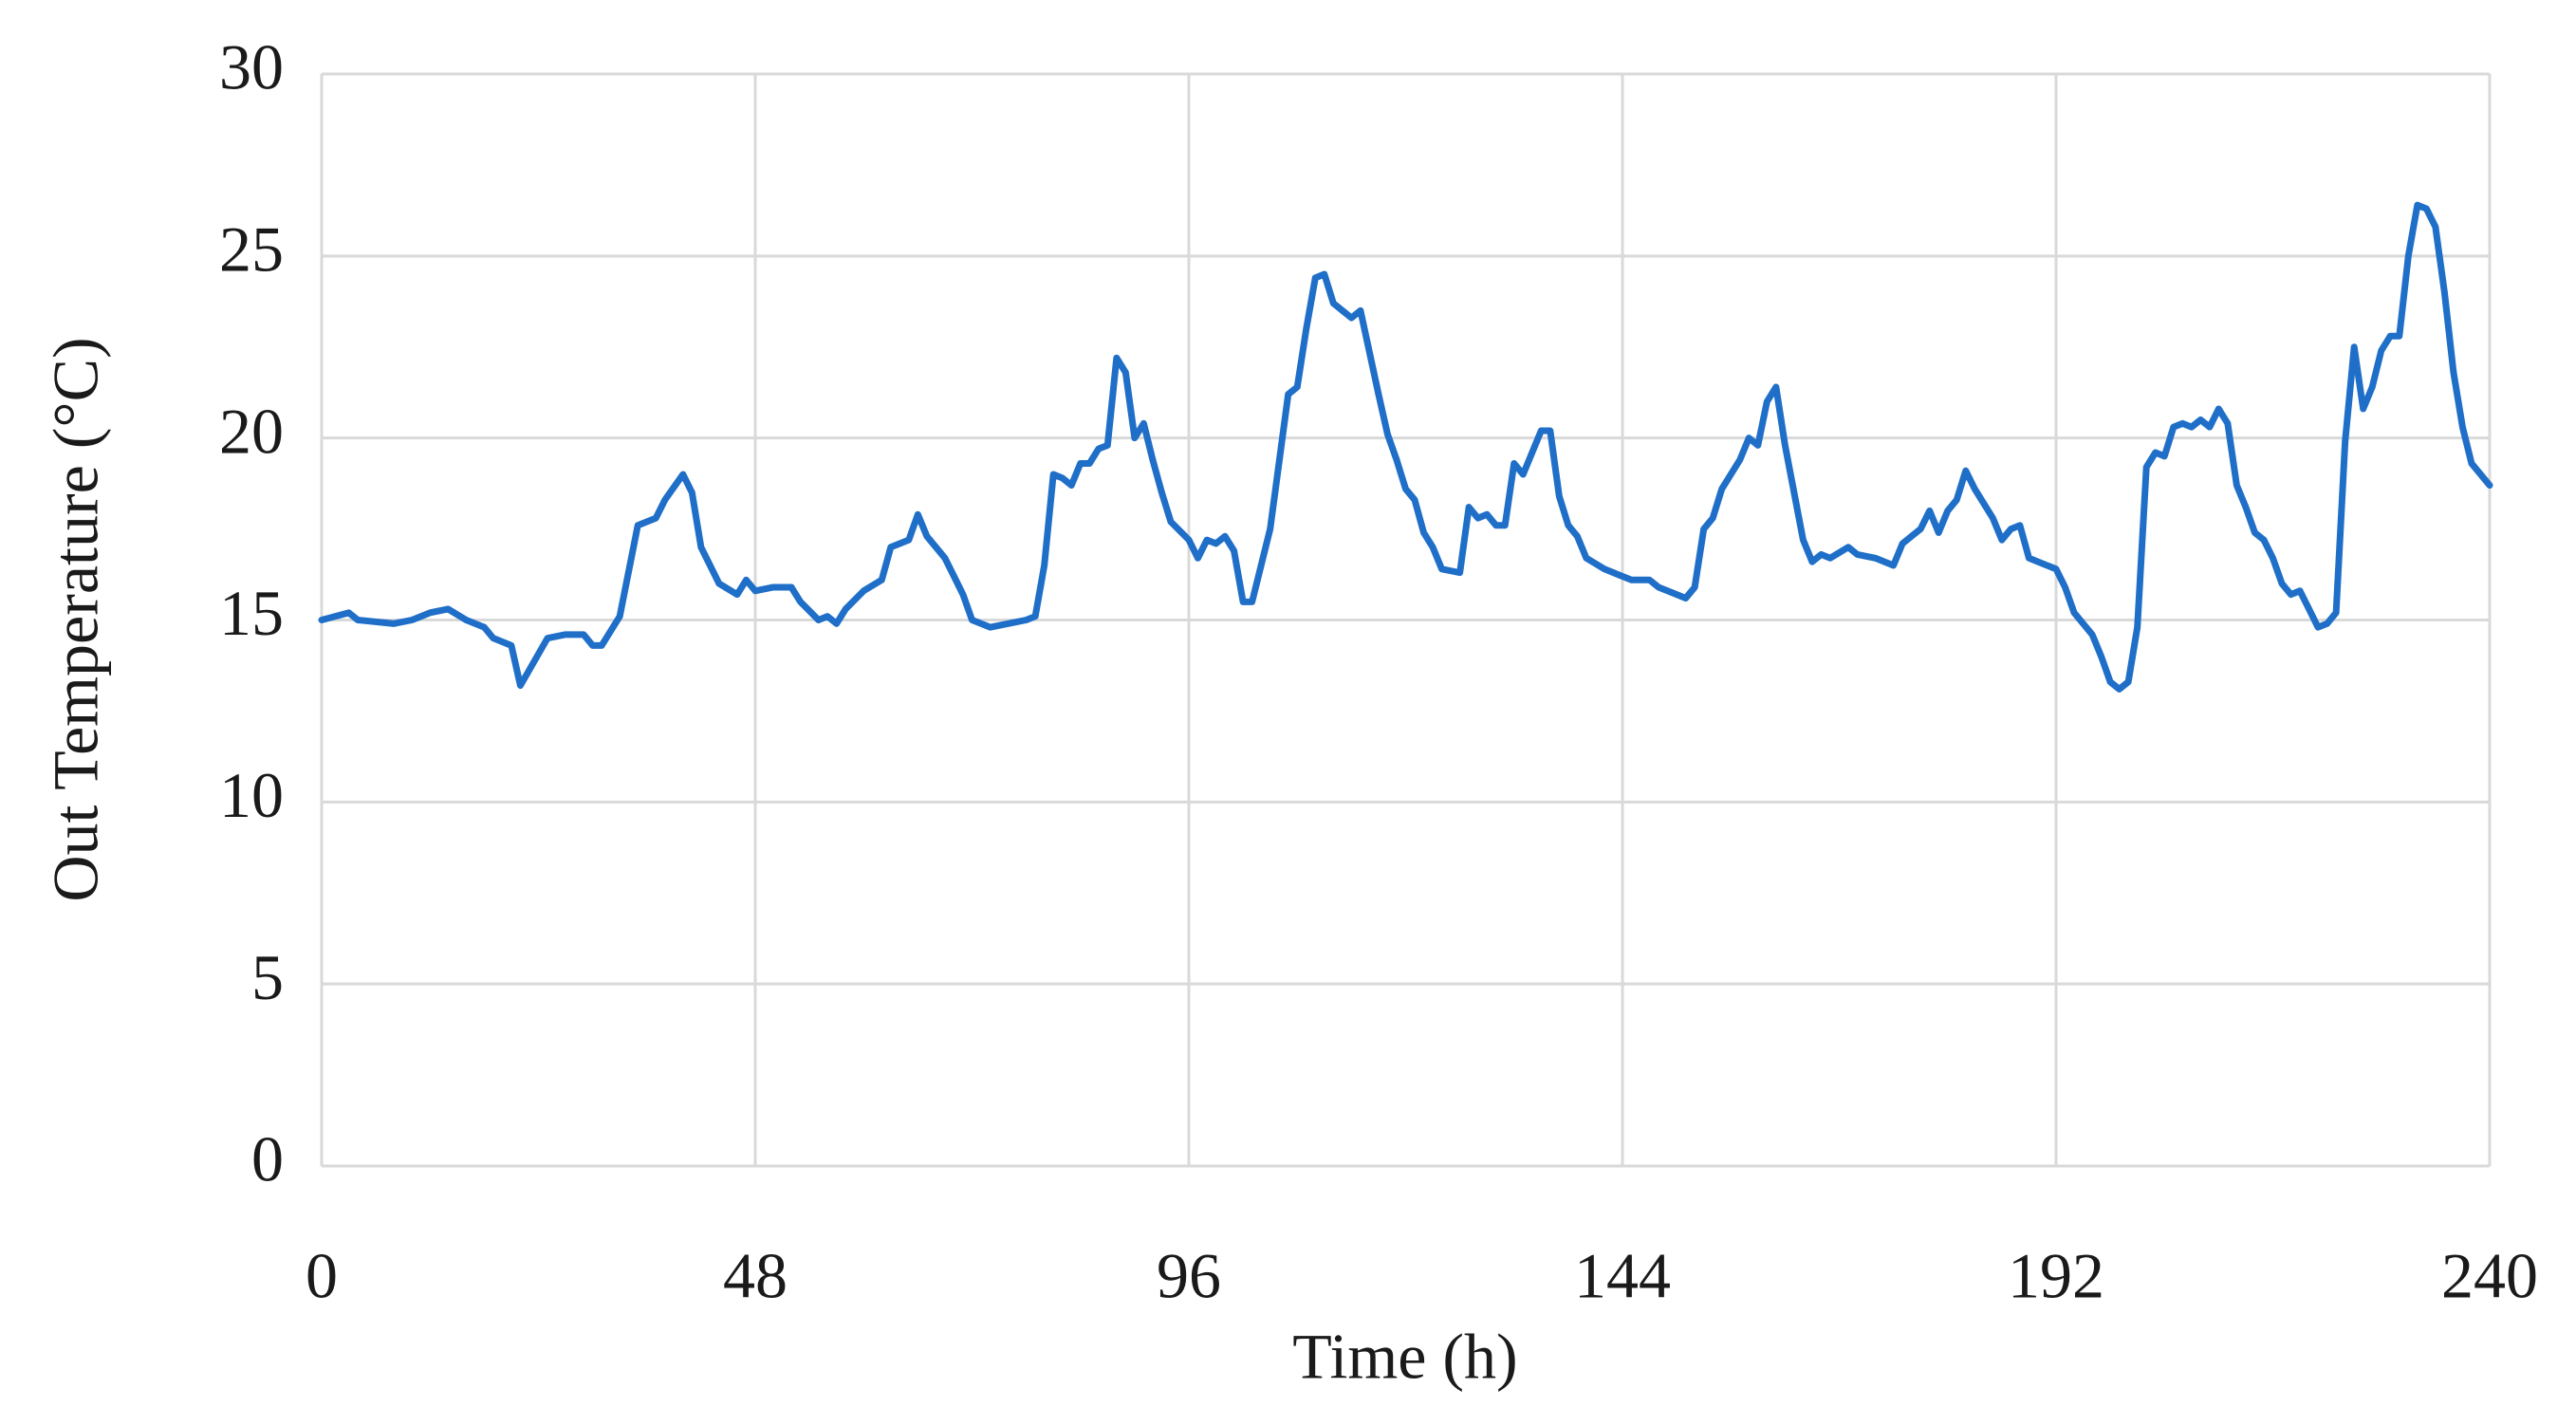 The image size is (2576, 1425). What do you see at coordinates (251, 431) in the screenshot?
I see `y-tick-label: 20` at bounding box center [251, 431].